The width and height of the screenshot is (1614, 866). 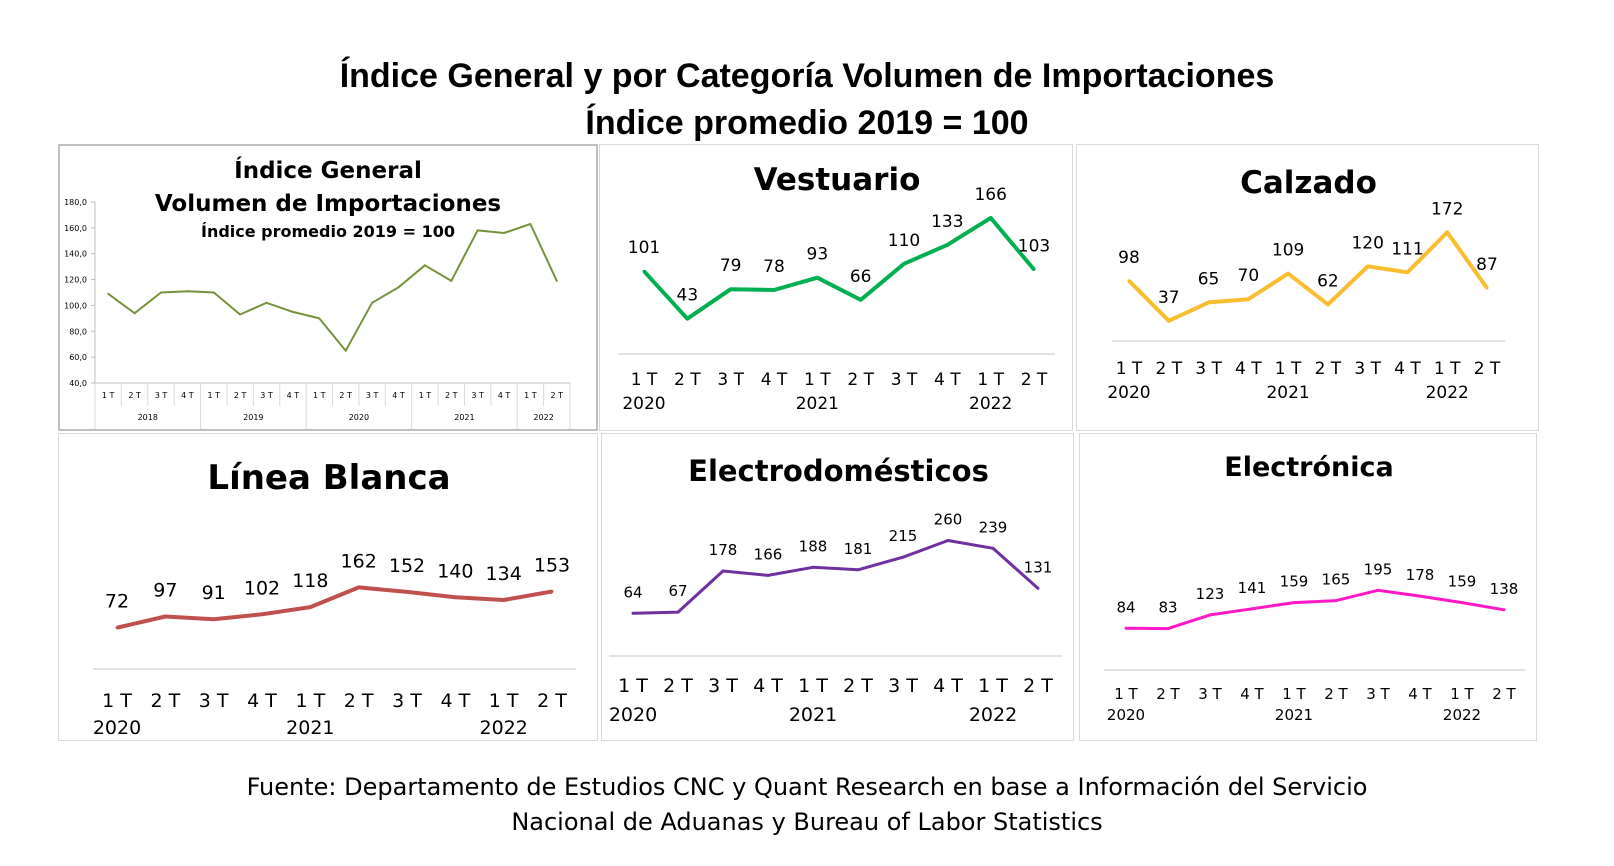 I want to click on data-label: 260, so click(x=948, y=520).